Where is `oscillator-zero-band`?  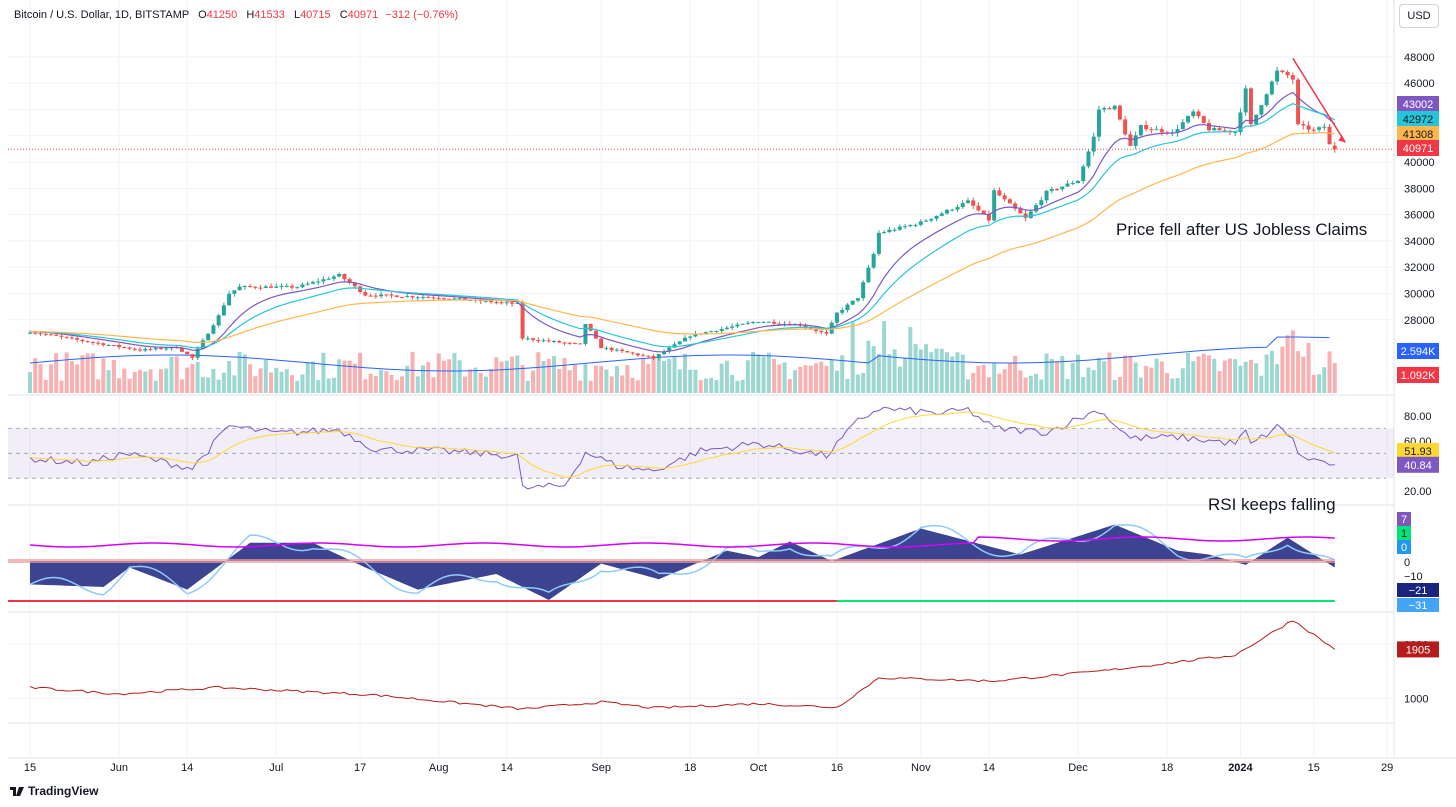 oscillator-zero-band is located at coordinates (671, 561).